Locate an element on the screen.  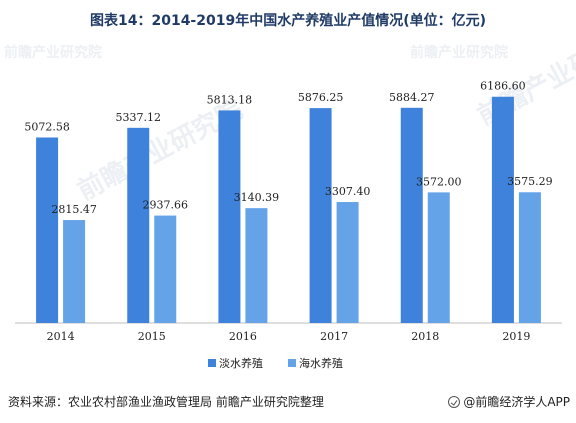
data-label: 5884.27 is located at coordinates (412, 97).